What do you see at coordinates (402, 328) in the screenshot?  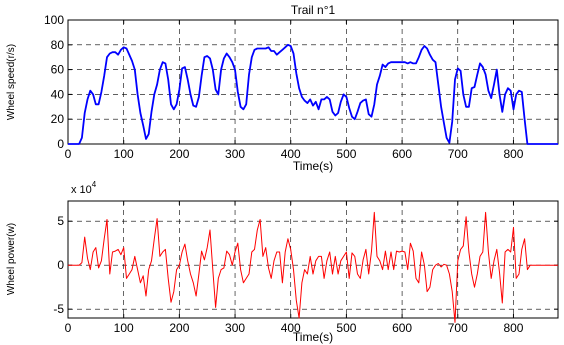 I see `power-x-tick-label: 600` at bounding box center [402, 328].